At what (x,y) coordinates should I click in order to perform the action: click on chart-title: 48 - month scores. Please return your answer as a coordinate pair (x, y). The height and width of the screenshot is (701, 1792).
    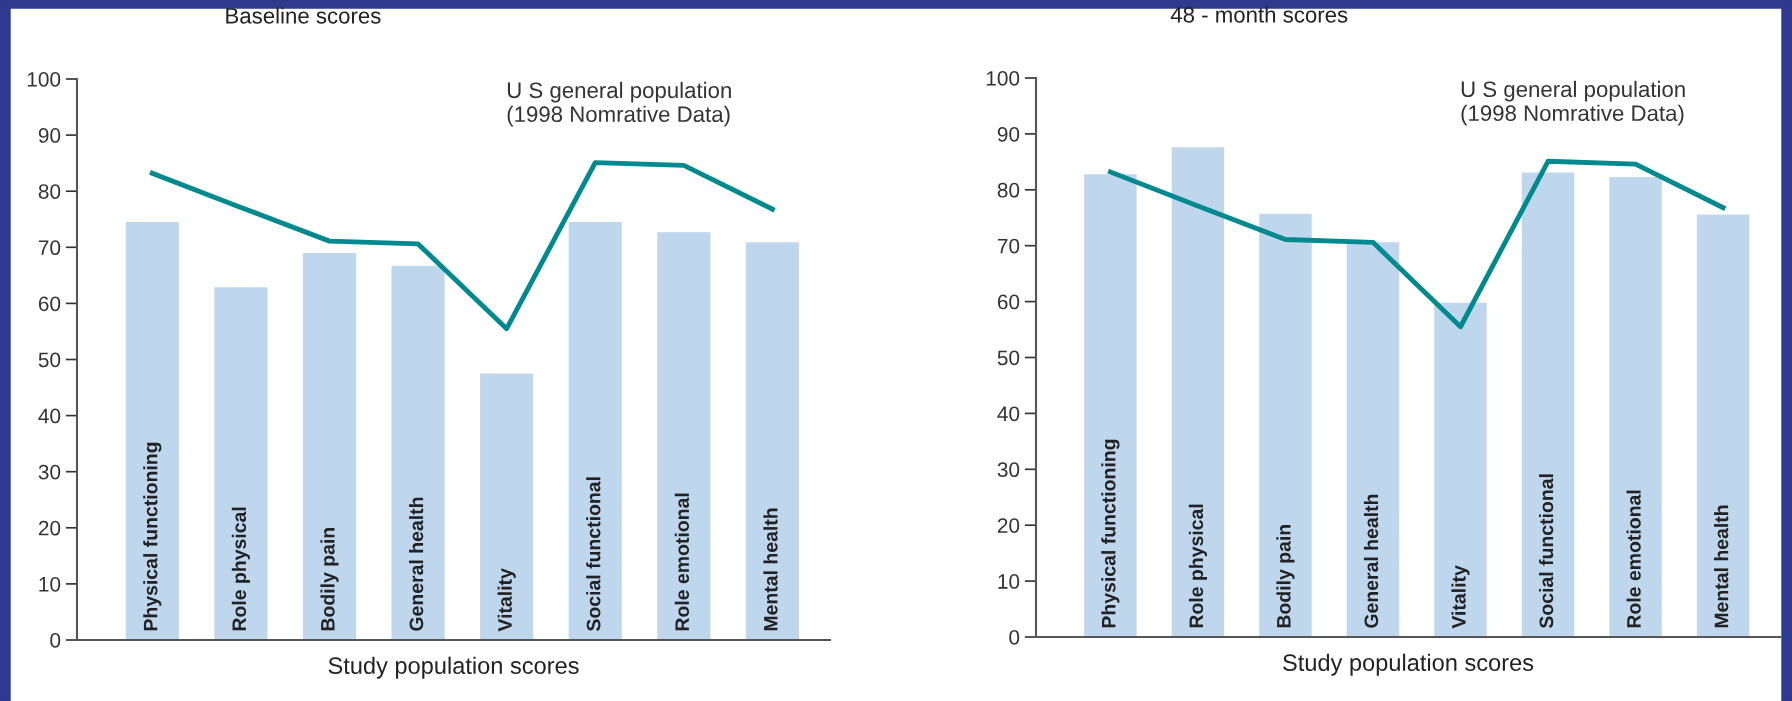
    Looking at the image, I should click on (1259, 14).